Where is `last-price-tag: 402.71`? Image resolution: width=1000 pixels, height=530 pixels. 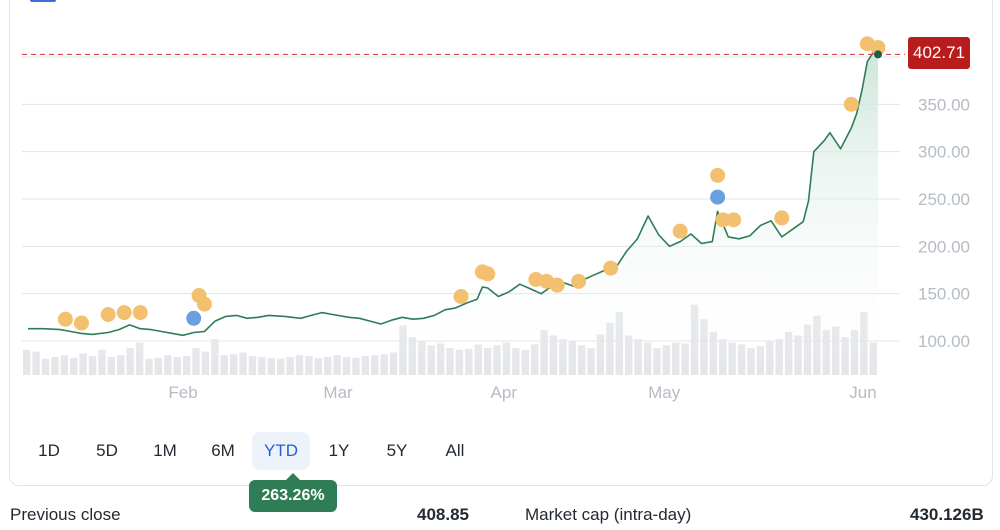
last-price-tag: 402.71 is located at coordinates (939, 53).